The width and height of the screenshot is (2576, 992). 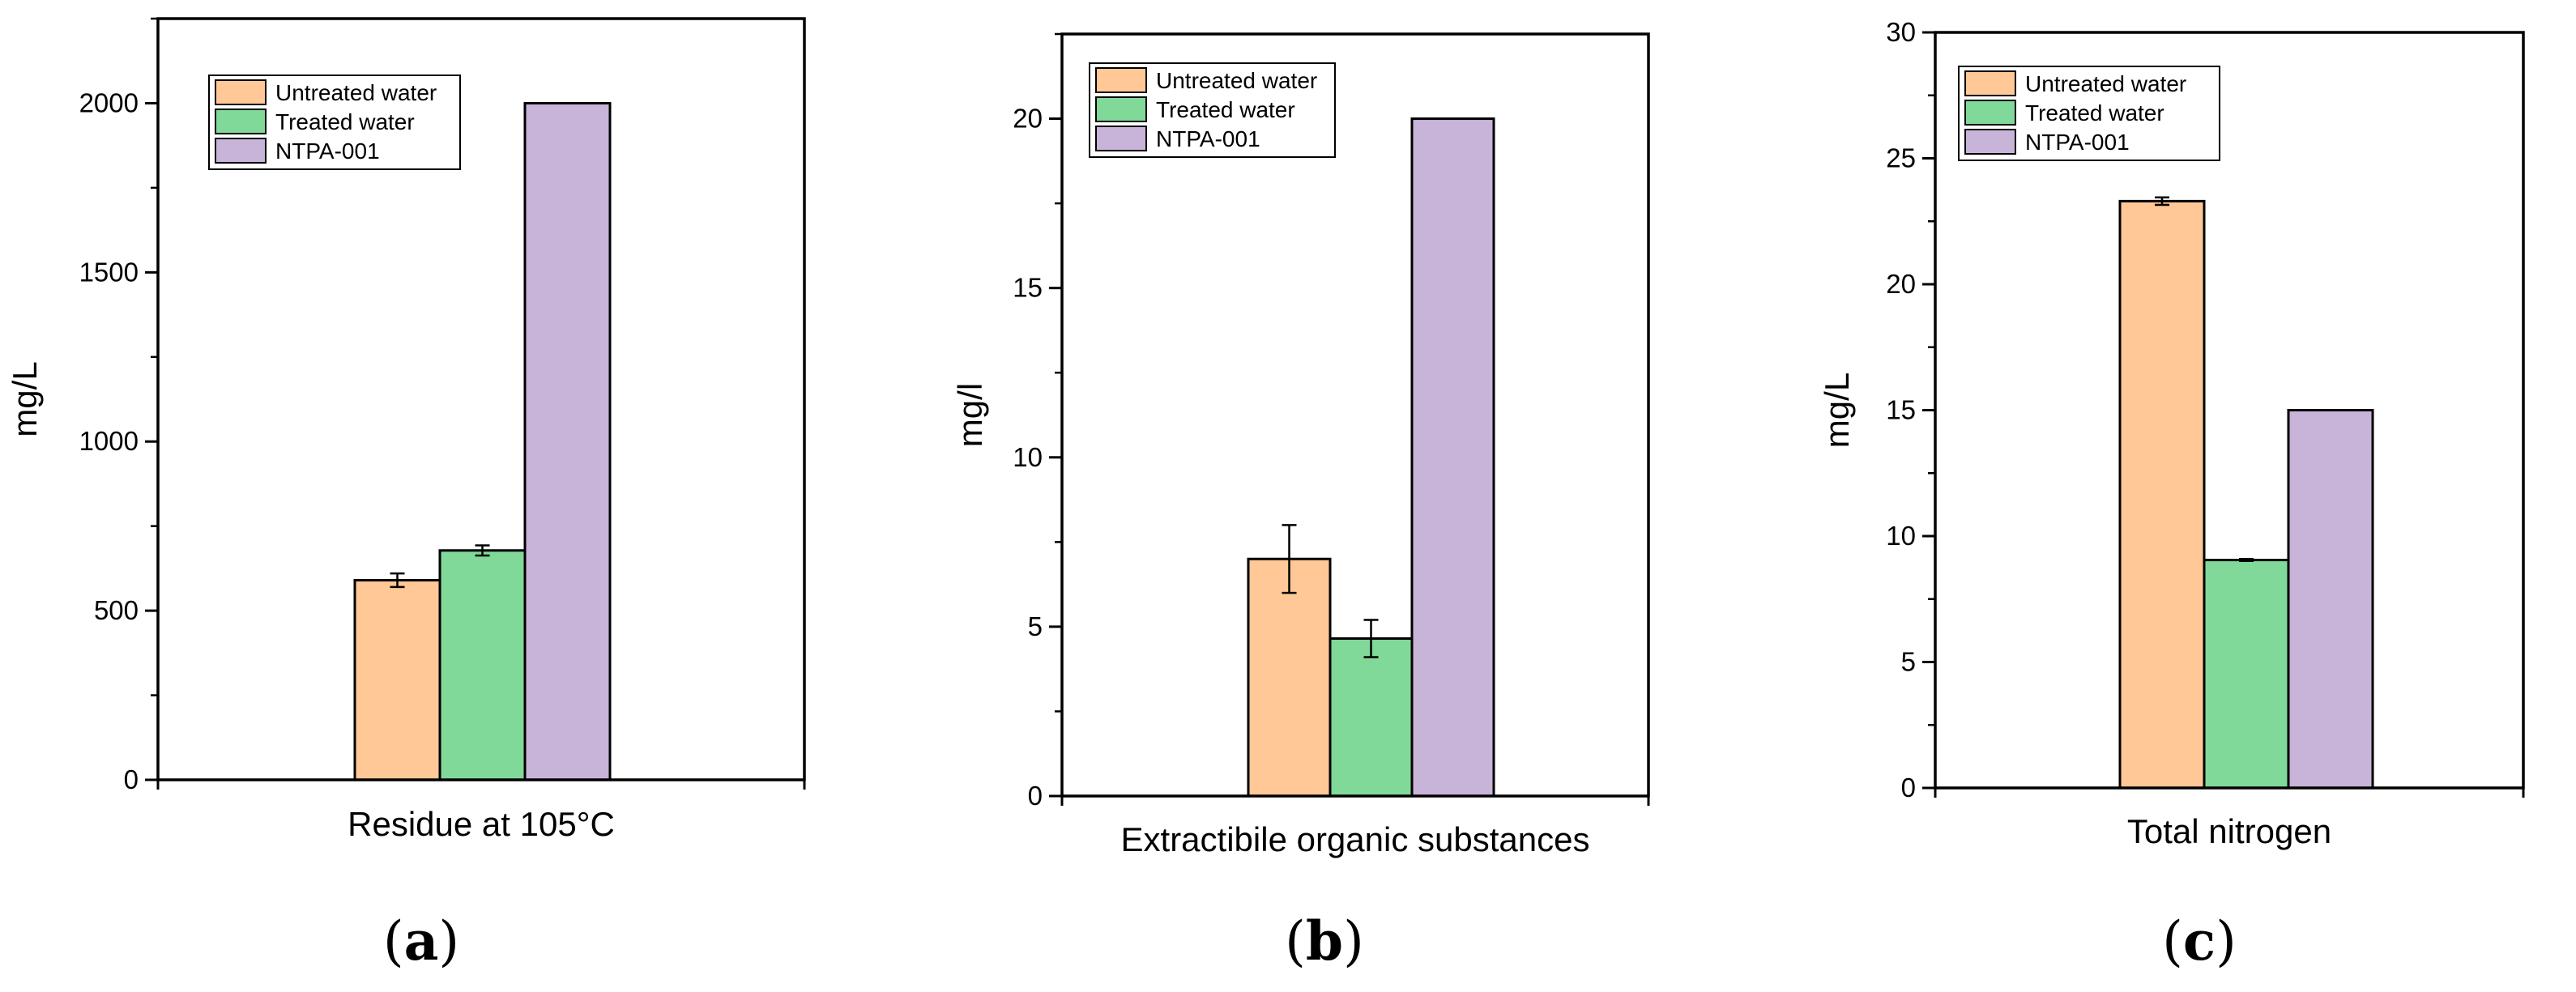 What do you see at coordinates (2229, 831) in the screenshot?
I see `x-axis-title: Total nitrogen` at bounding box center [2229, 831].